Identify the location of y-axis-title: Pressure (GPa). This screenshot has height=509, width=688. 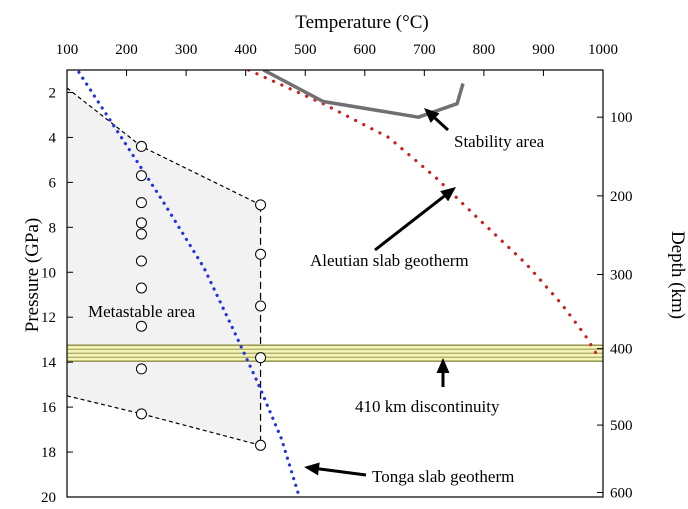
(32, 275).